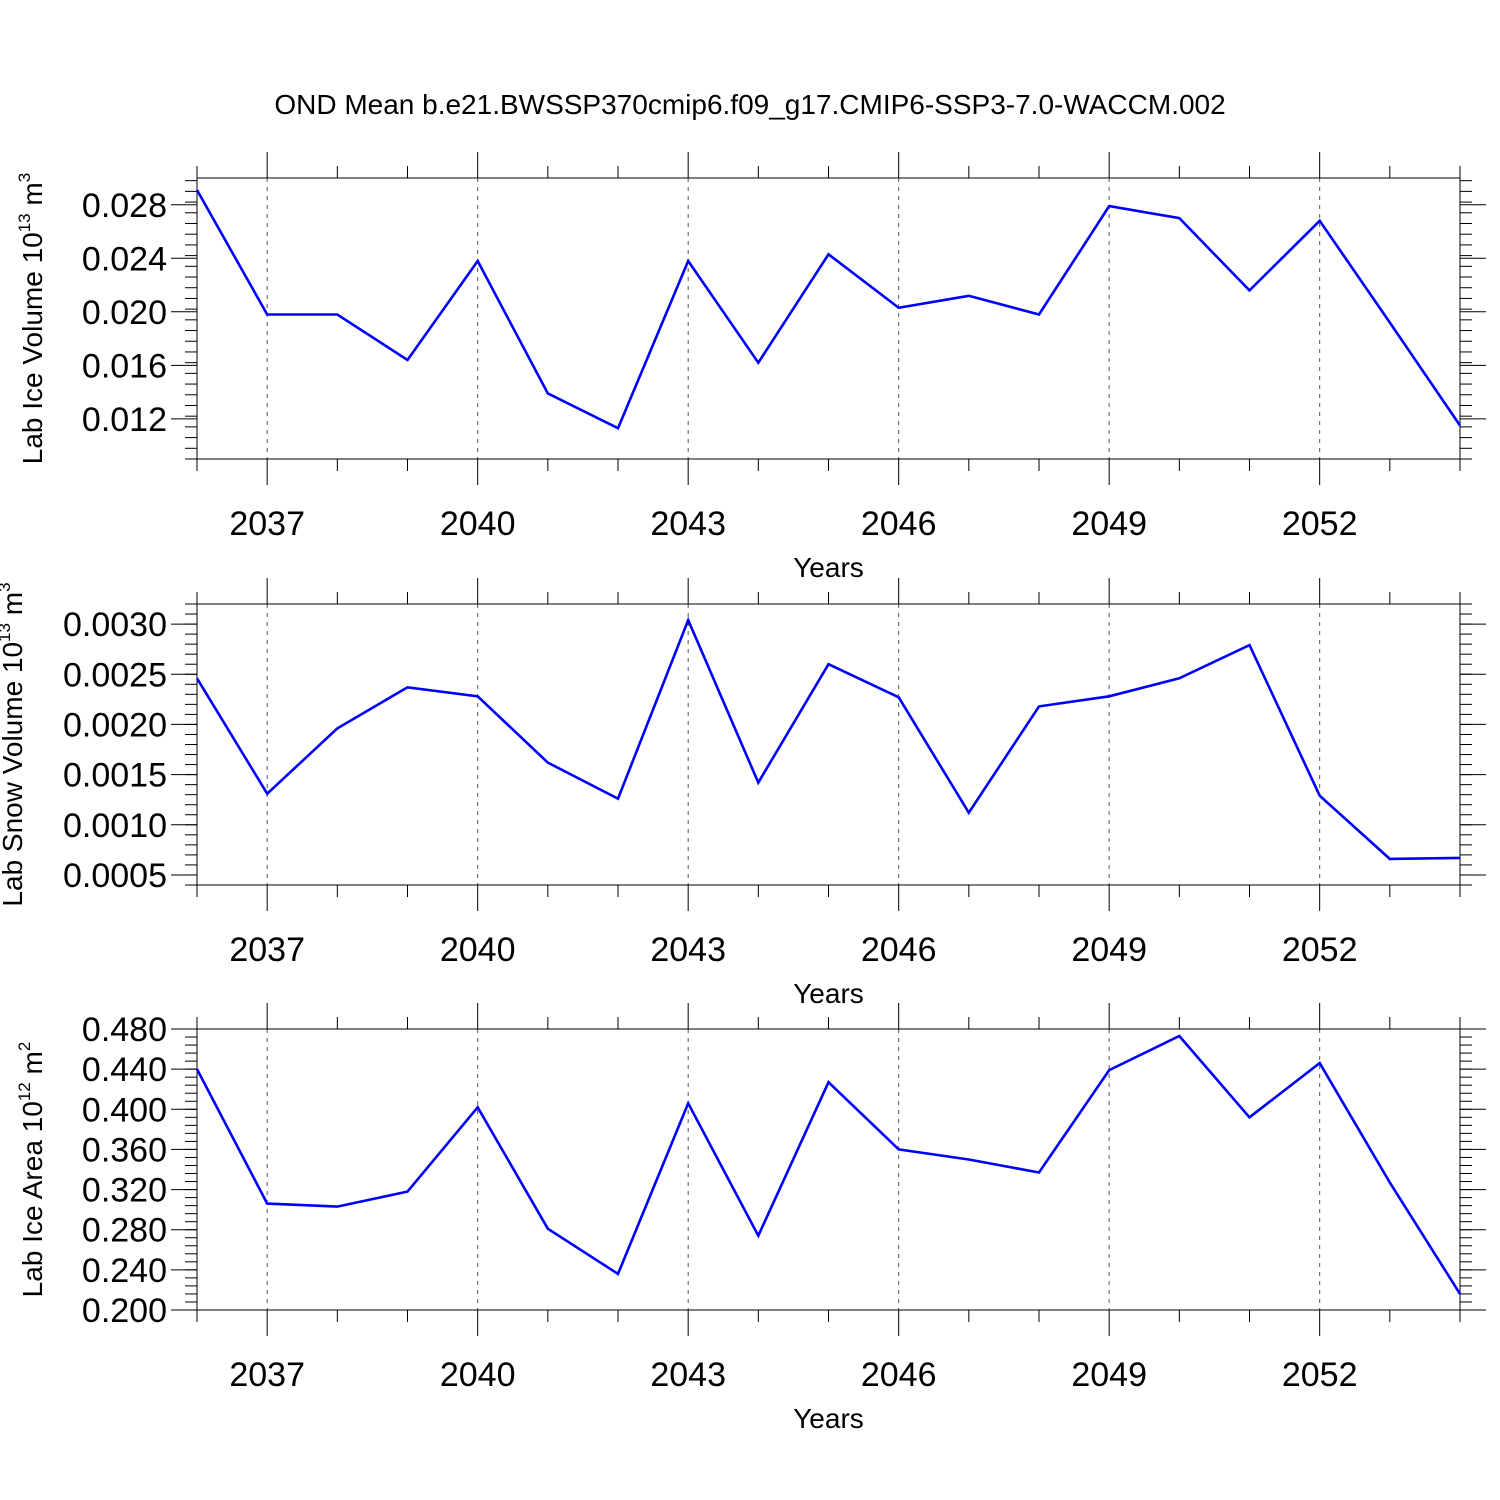 Image resolution: width=1500 pixels, height=1500 pixels. I want to click on y-tick-label: 0.0025, so click(115, 675).